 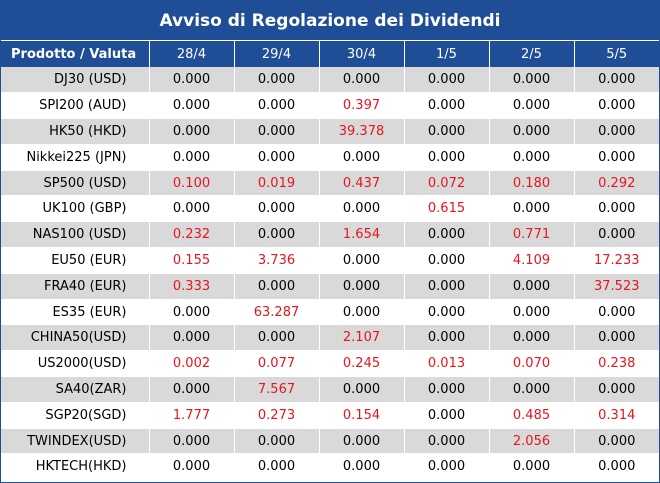 What do you see at coordinates (75, 467) in the screenshot?
I see `product-cell: HKTECH(HKD)` at bounding box center [75, 467].